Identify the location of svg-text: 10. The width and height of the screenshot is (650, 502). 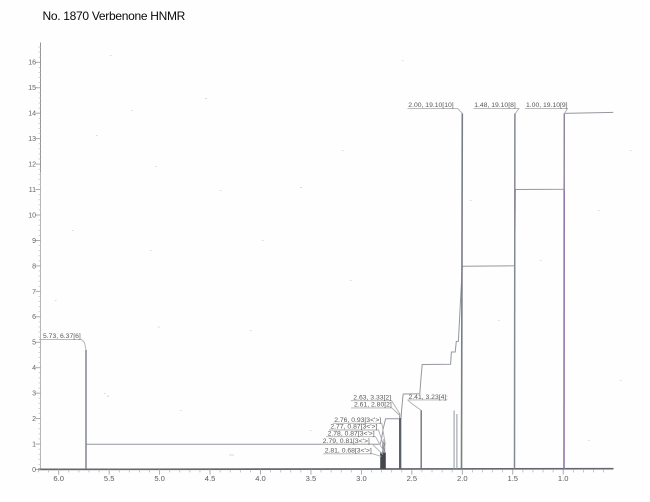
(32, 215).